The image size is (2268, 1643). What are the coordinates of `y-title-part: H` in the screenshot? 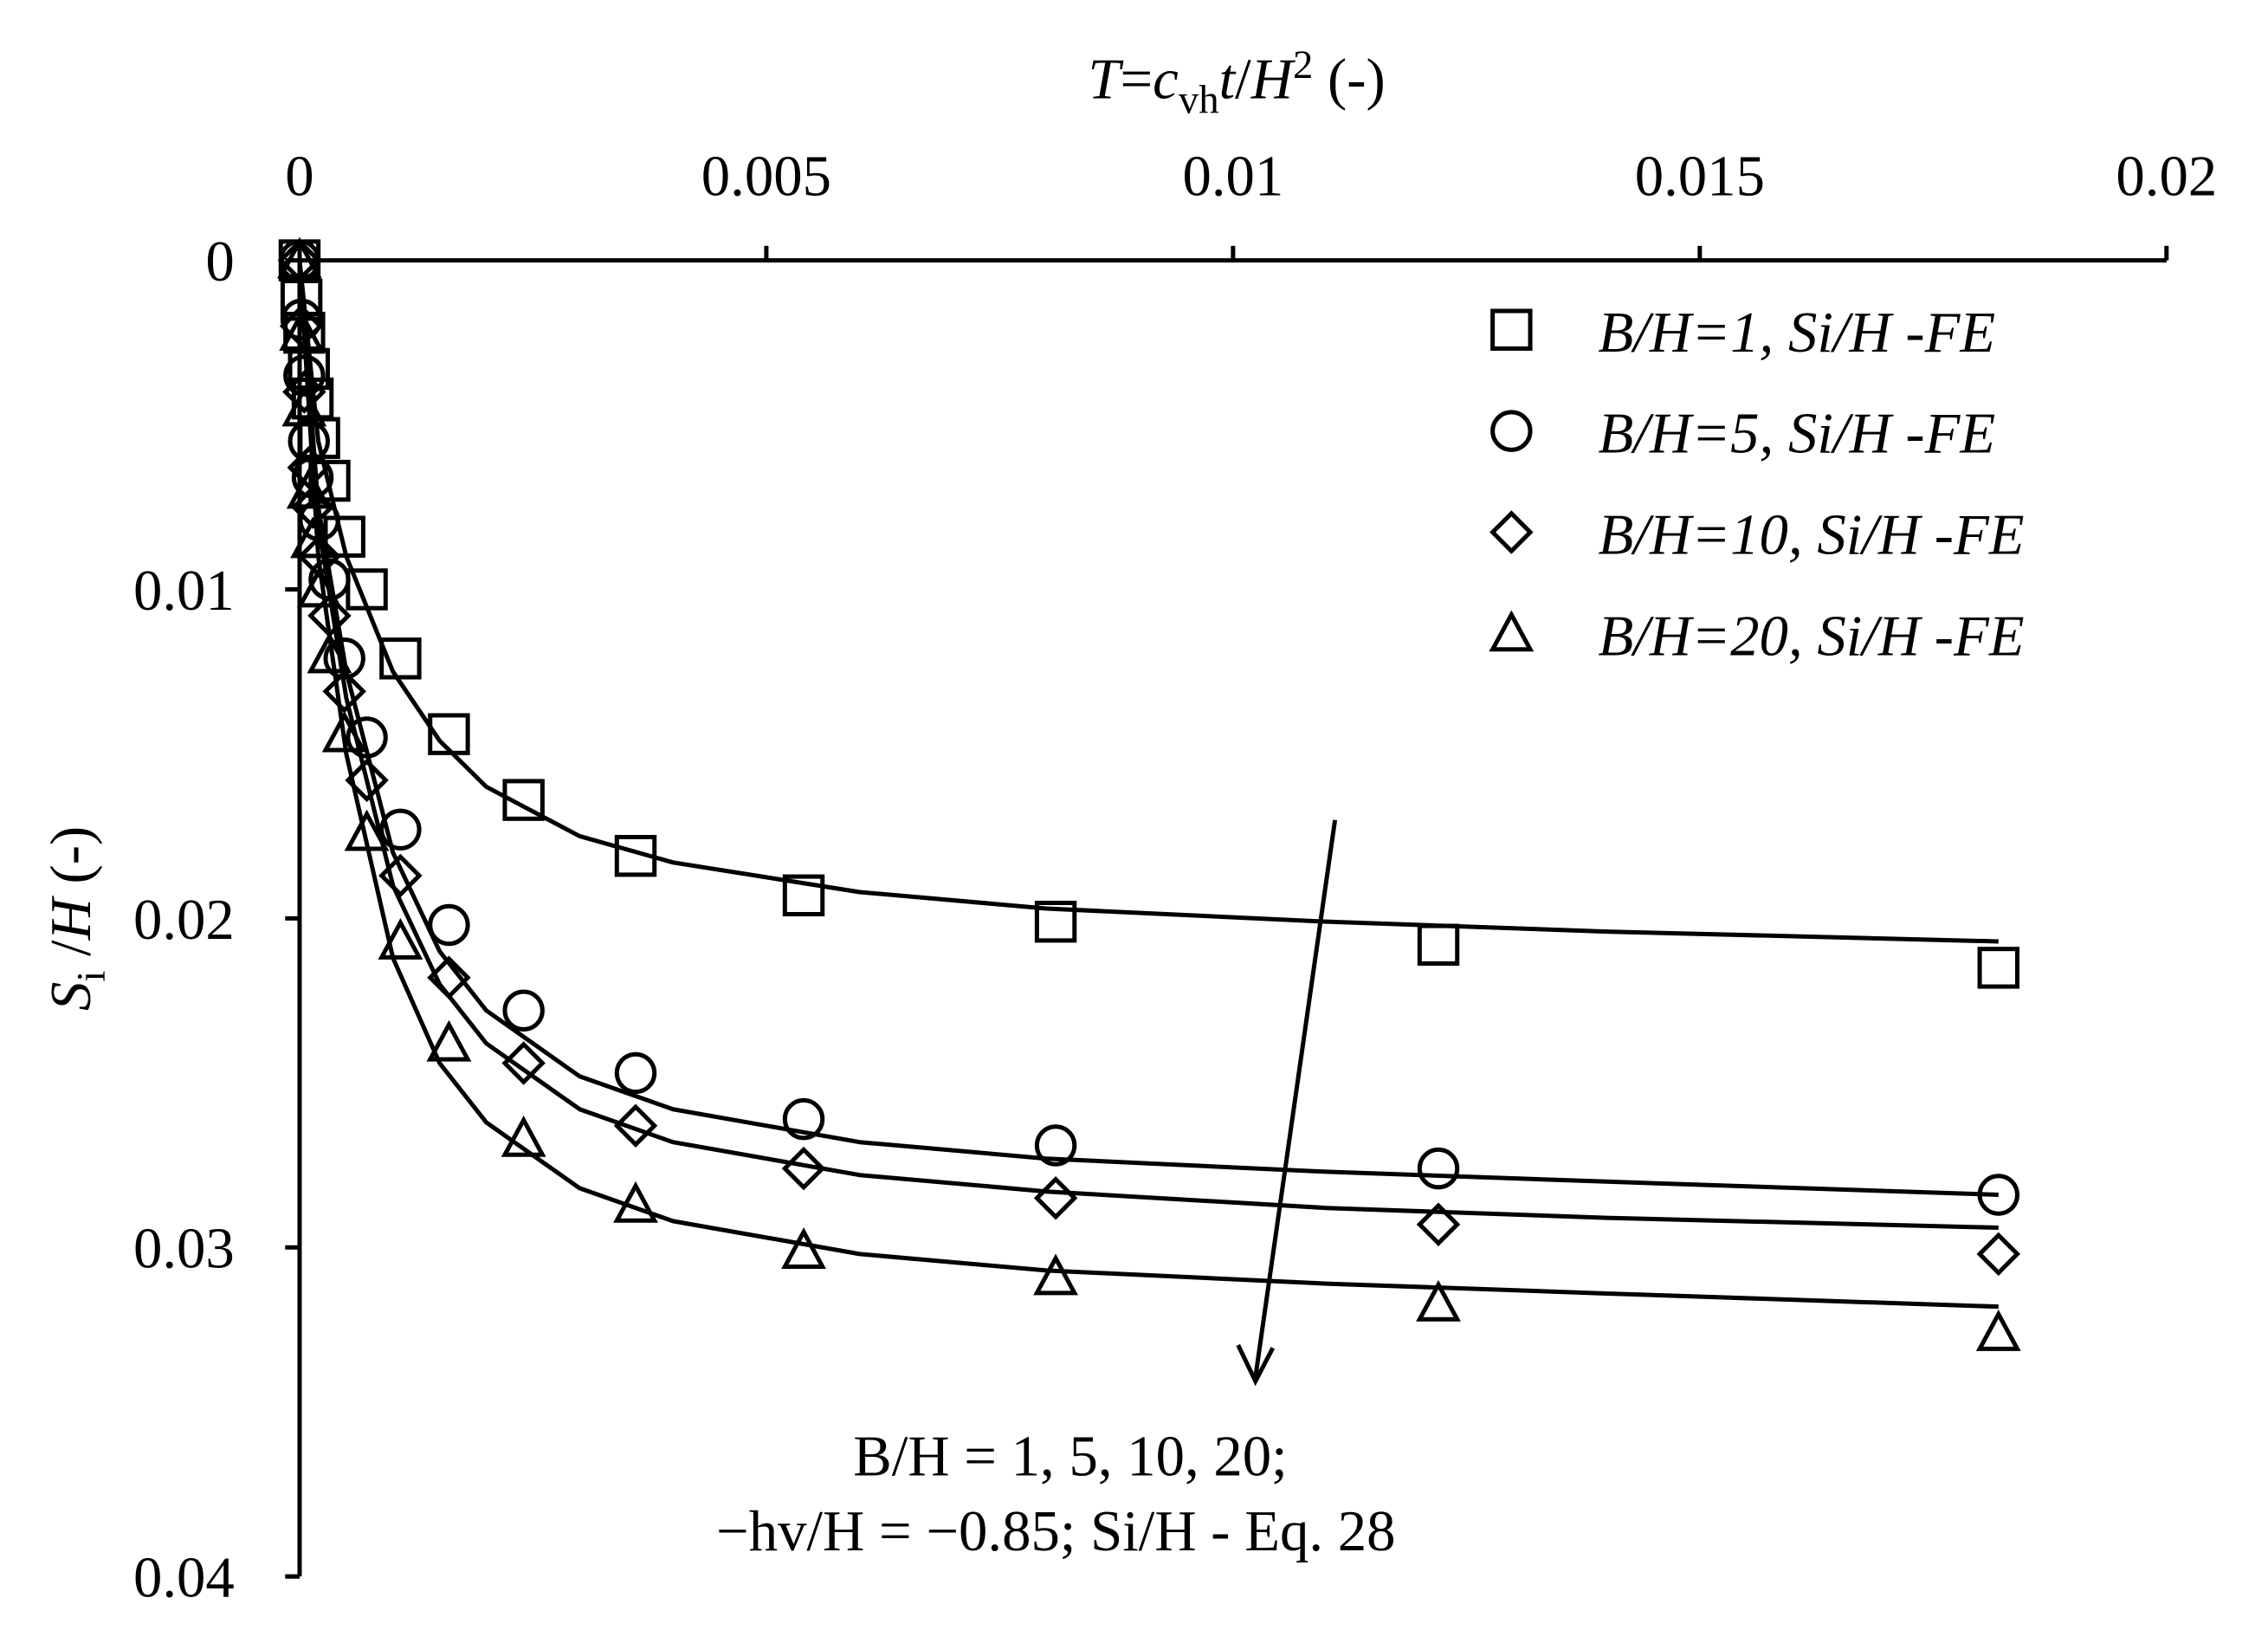 It's located at (71, 918).